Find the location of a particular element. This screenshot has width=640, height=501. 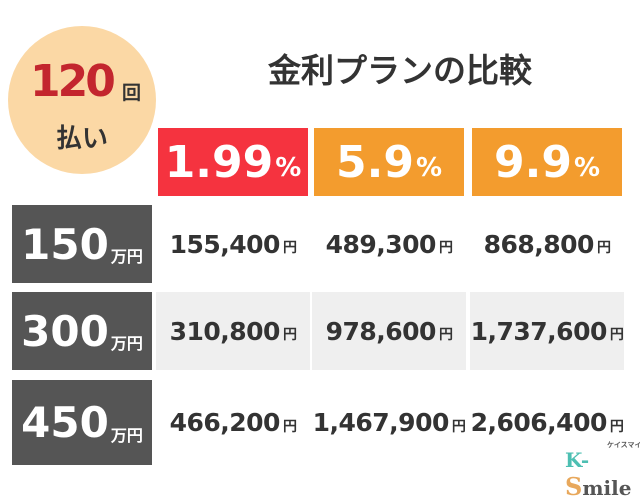

table-cell: 868,800 円 is located at coordinates (547, 244).